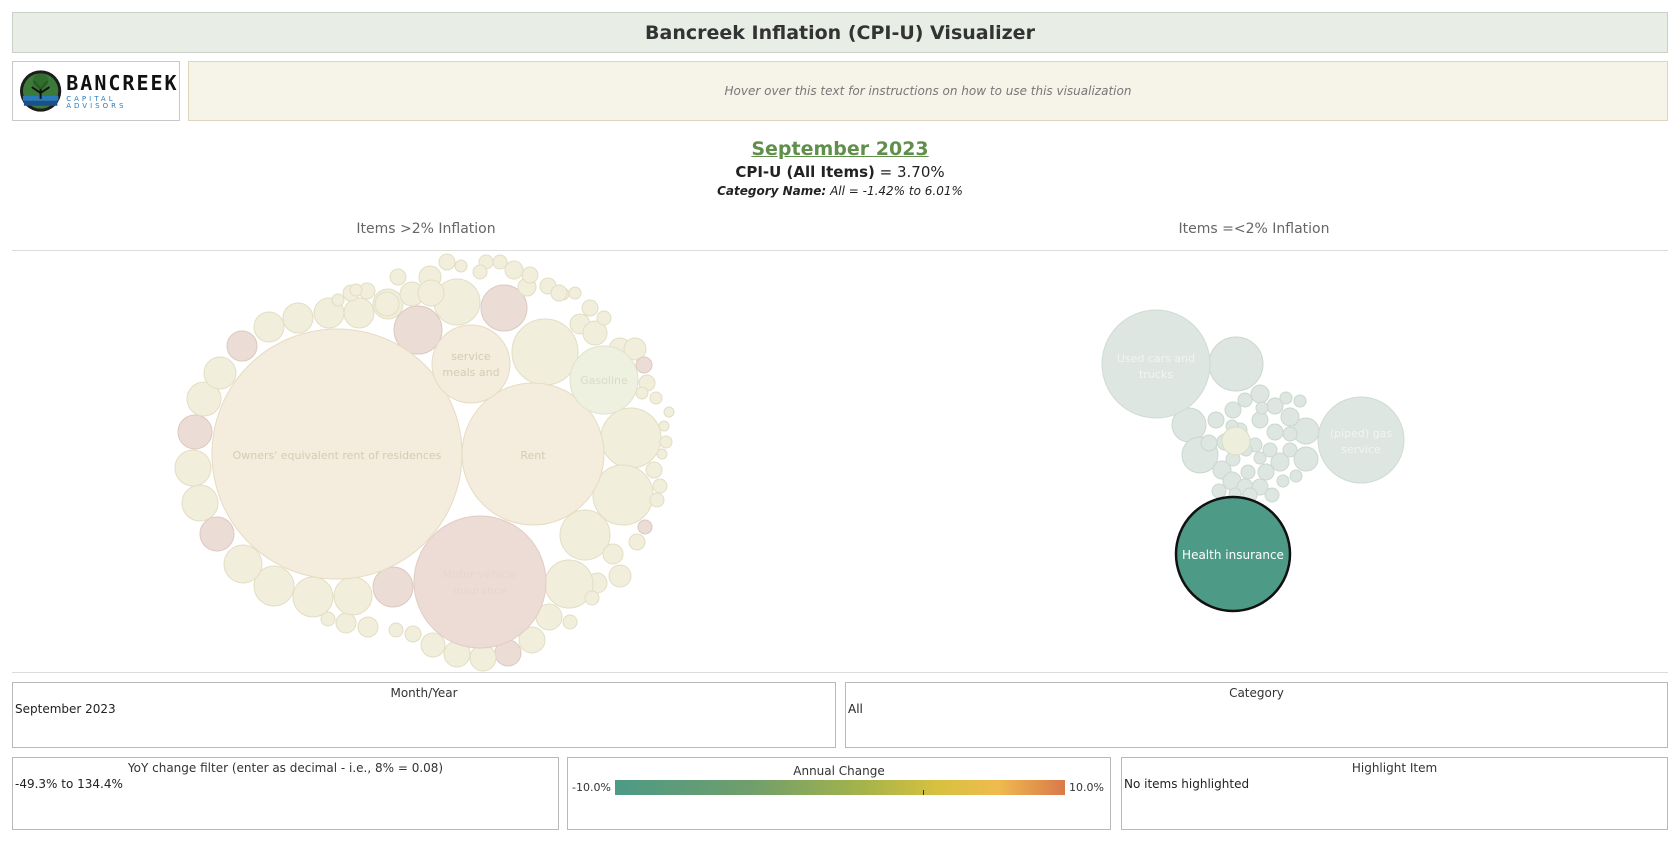  Describe the element at coordinates (69, 784) in the screenshot. I see `yoy-filter-value: -49.3% to 134.4%` at that location.